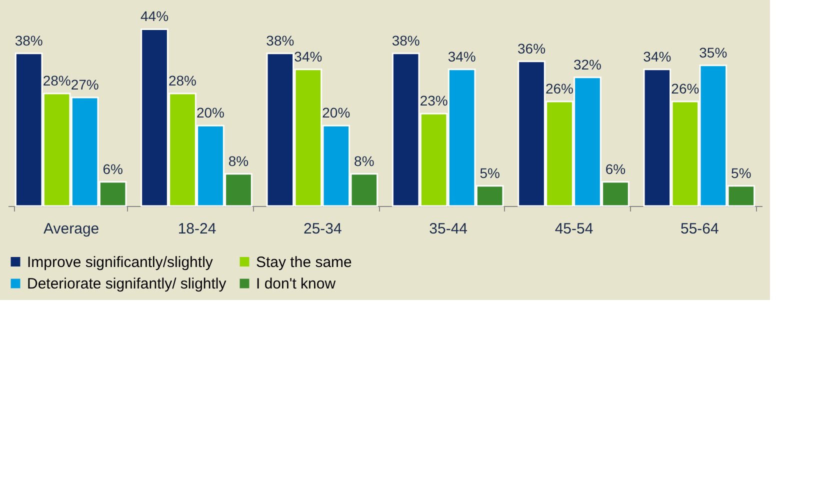 The image size is (835, 479). Describe the element at coordinates (84, 84) in the screenshot. I see `data-label: 27%` at that location.